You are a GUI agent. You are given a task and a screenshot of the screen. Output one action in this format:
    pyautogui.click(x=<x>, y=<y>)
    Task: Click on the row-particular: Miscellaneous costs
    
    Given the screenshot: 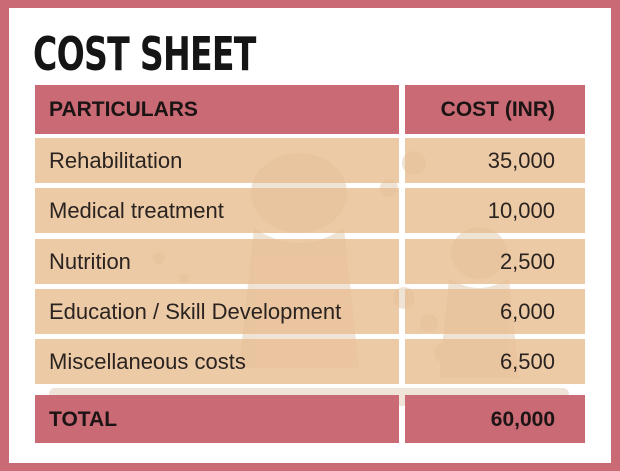 What is the action you would take?
    pyautogui.click(x=217, y=361)
    